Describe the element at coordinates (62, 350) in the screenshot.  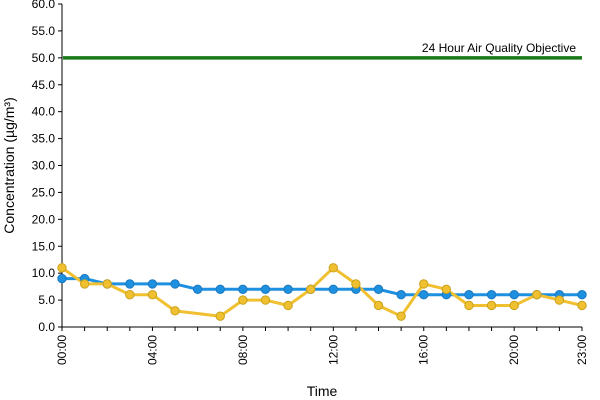
I see `x-tick-label: 00:00` at that location.